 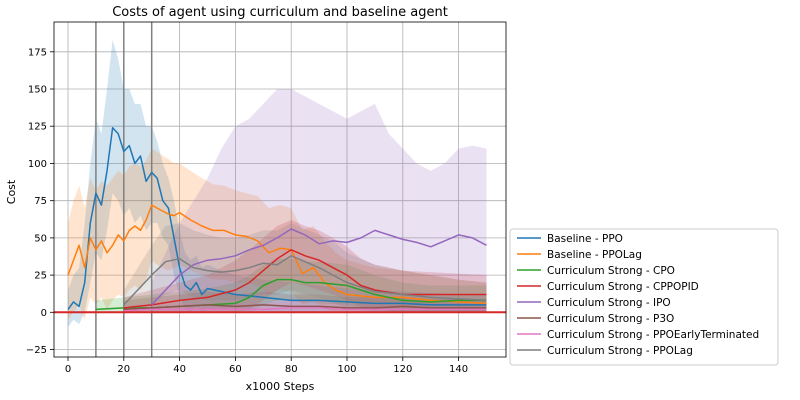 I want to click on legend-label: Curriculum Strong - P3O, so click(x=610, y=319).